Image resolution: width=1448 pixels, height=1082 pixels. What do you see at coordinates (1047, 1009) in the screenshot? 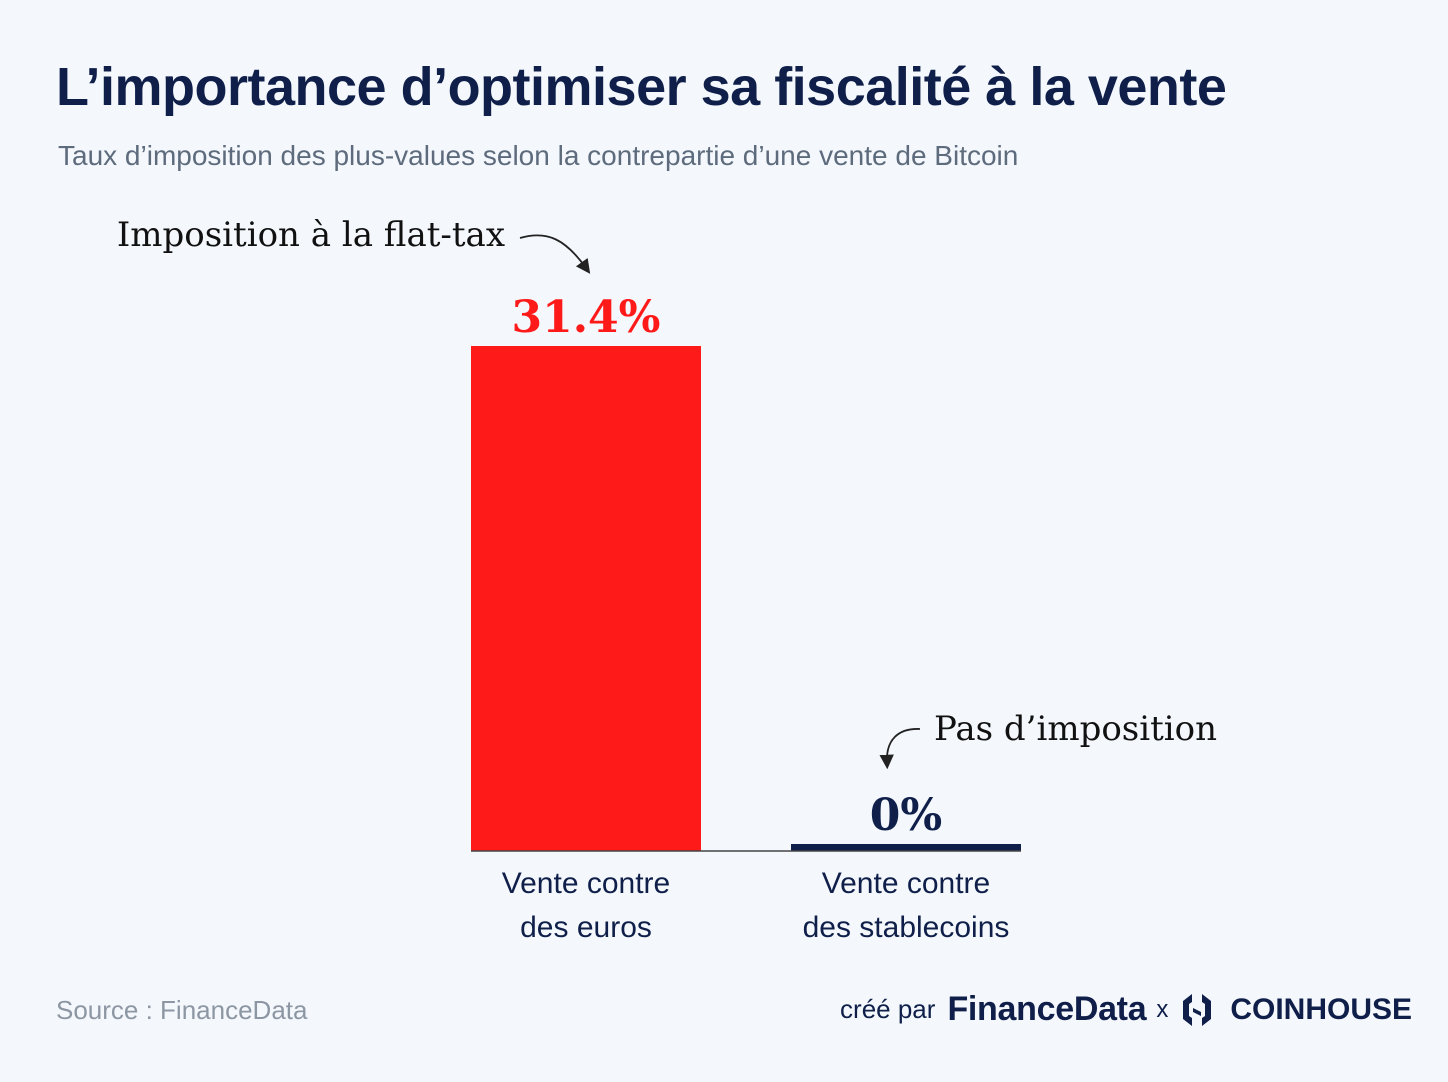
I see `financedata-brand: FinanceData` at bounding box center [1047, 1009].